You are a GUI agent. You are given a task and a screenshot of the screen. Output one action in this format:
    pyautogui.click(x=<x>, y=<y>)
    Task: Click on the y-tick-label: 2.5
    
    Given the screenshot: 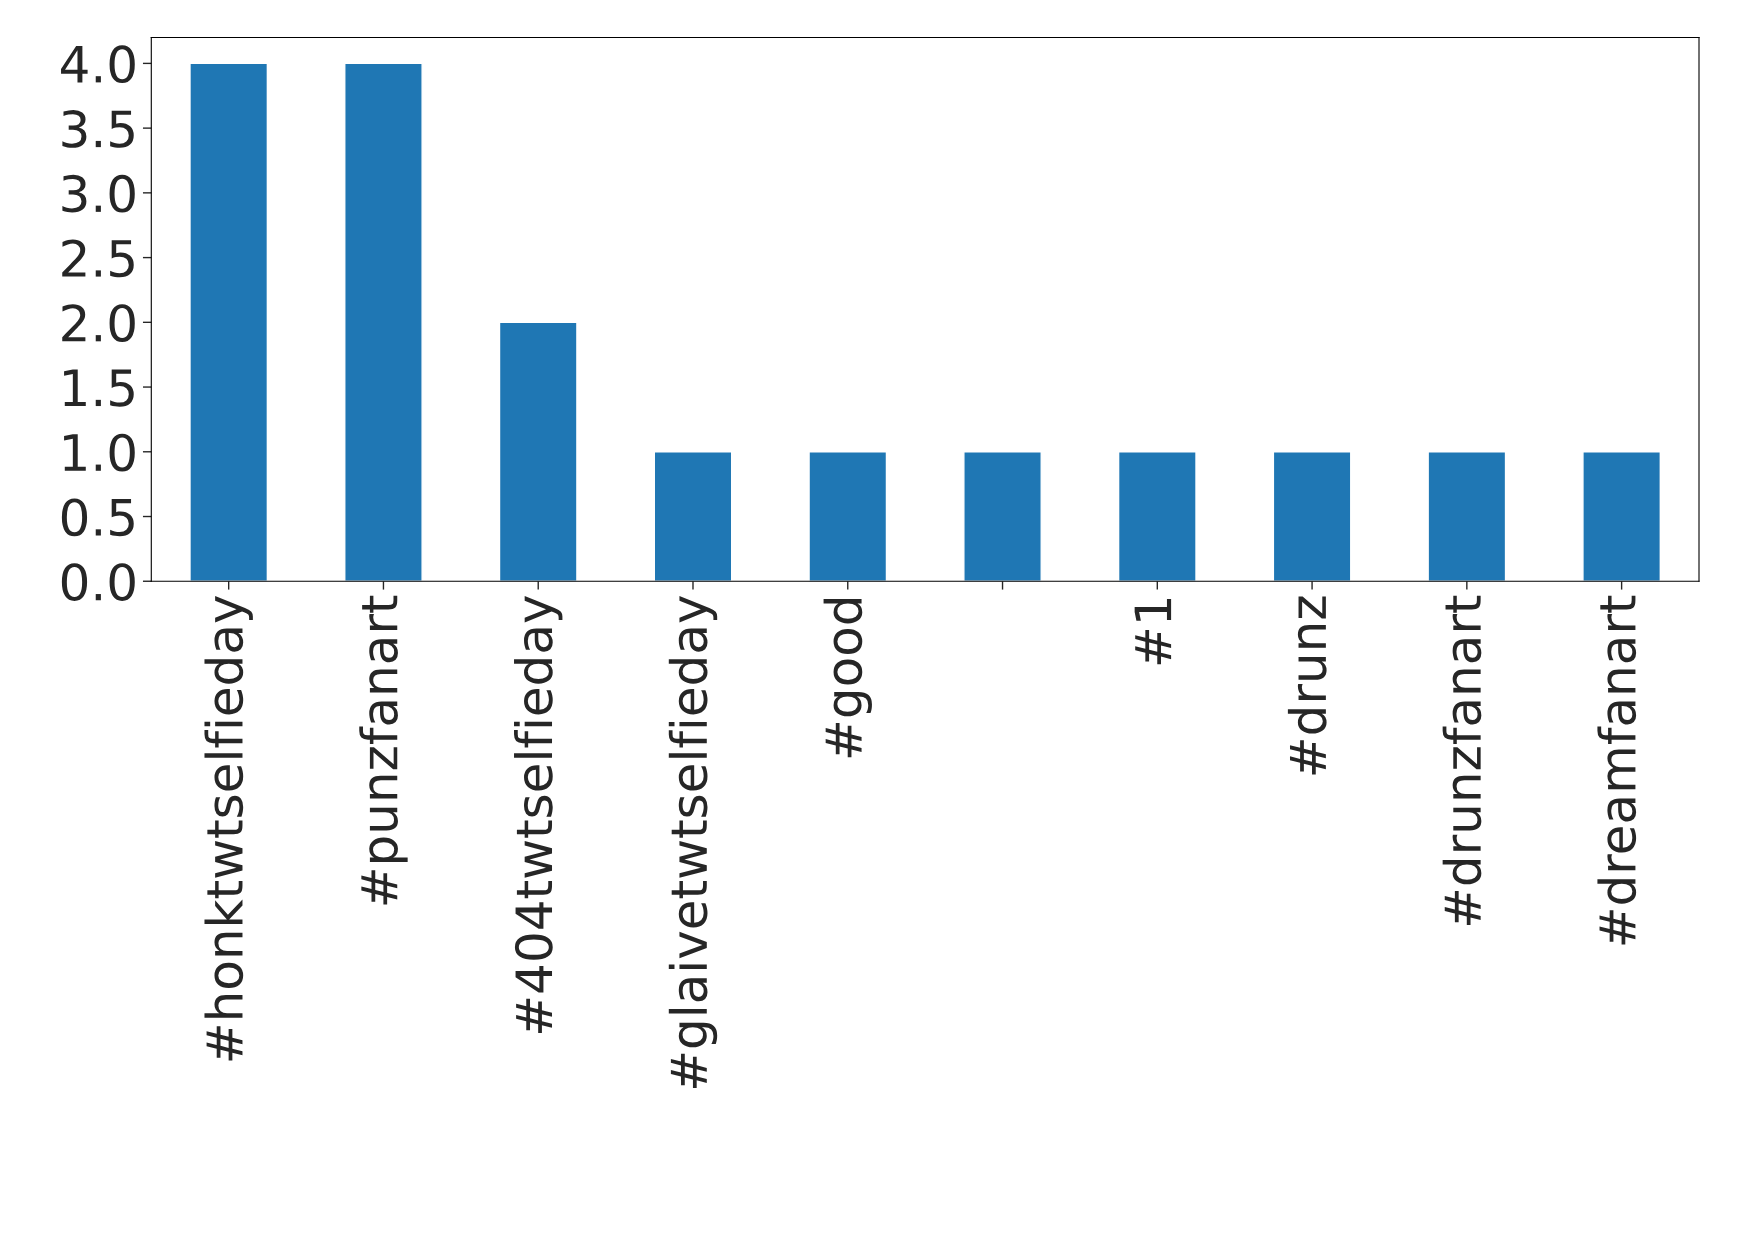 What is the action you would take?
    pyautogui.click(x=98, y=258)
    